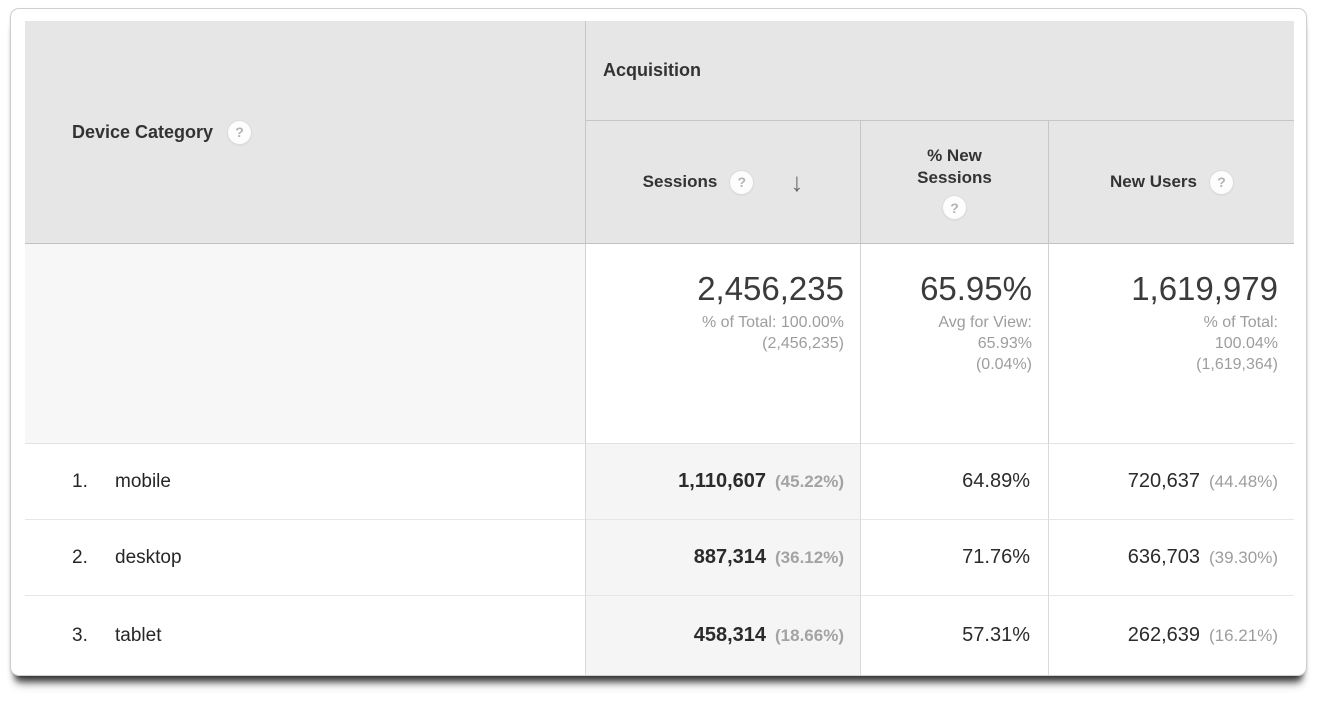 Image resolution: width=1322 pixels, height=714 pixels. I want to click on sessions-share: (36.12%), so click(809, 557).